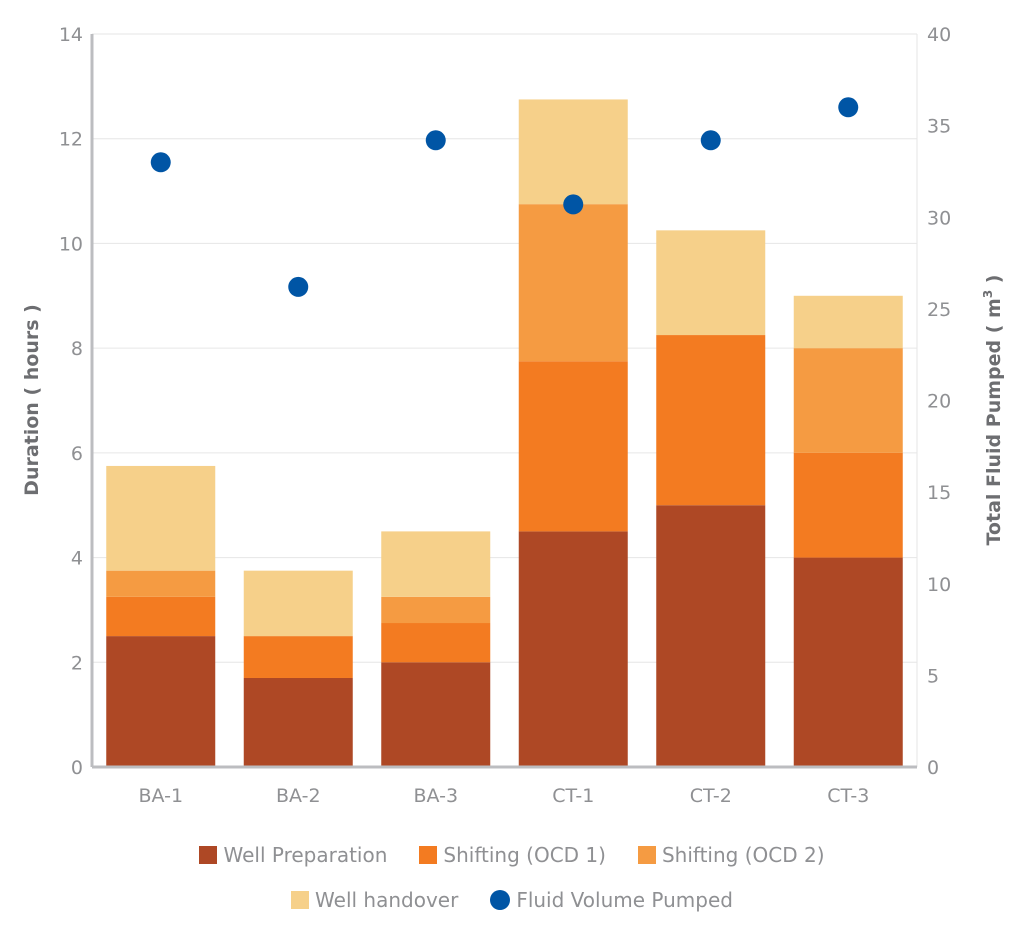 This screenshot has height=926, width=1024. I want to click on y-axis-title: Duration ( hours ), so click(32, 400).